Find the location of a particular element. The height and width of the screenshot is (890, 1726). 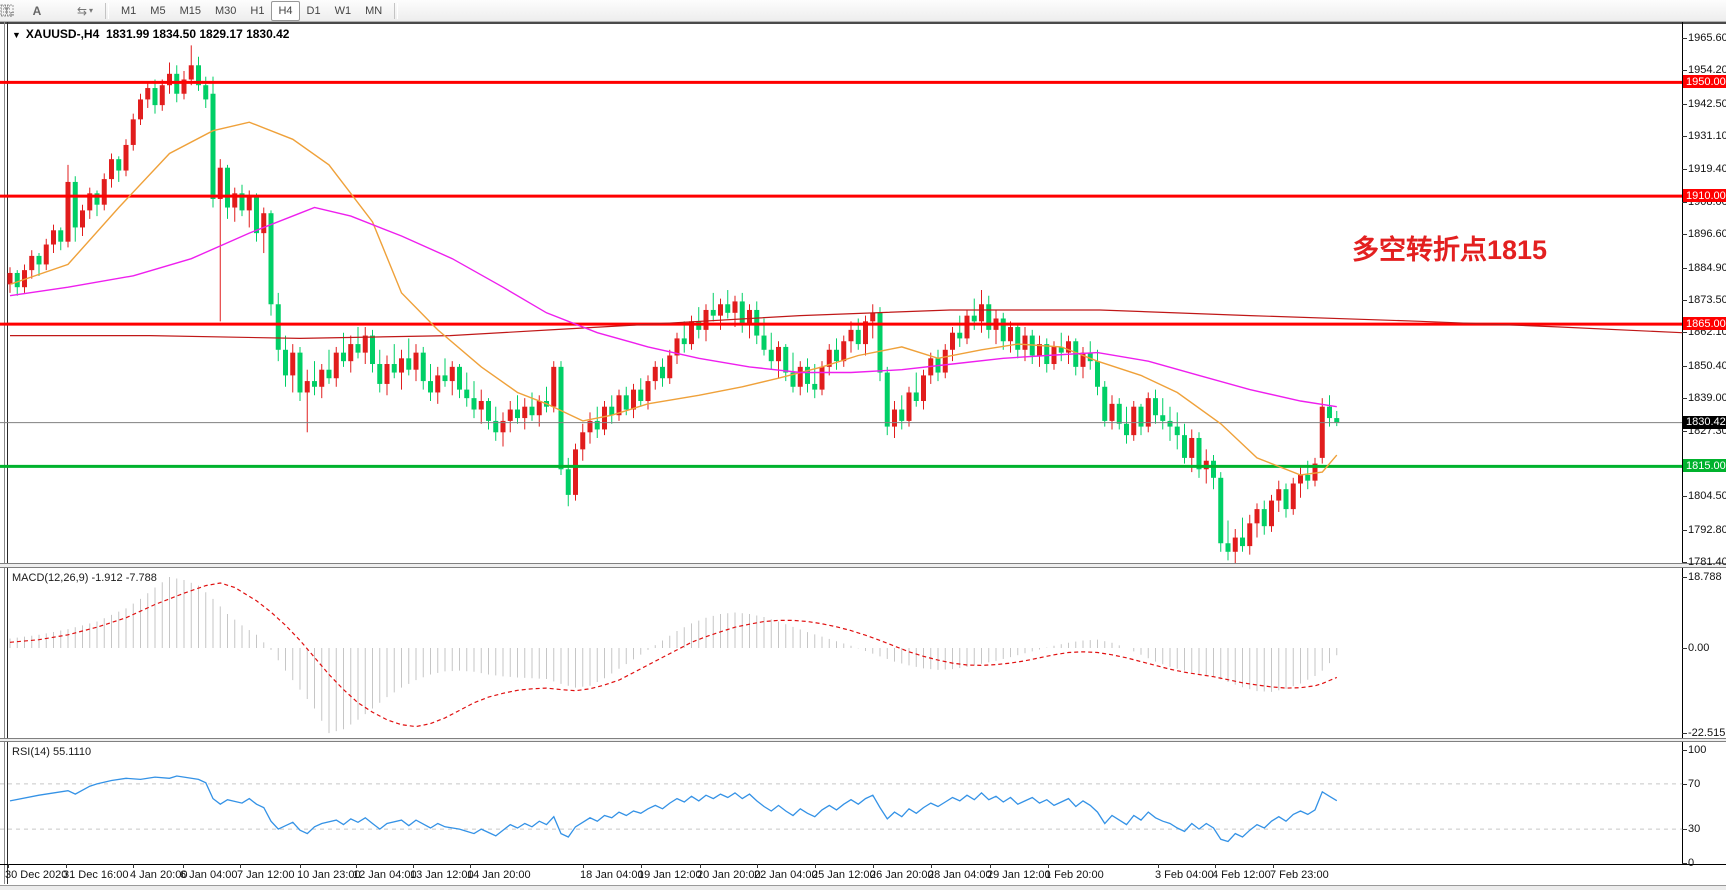

time-tick-label: 4 Jan 20:00 is located at coordinates (159, 875).